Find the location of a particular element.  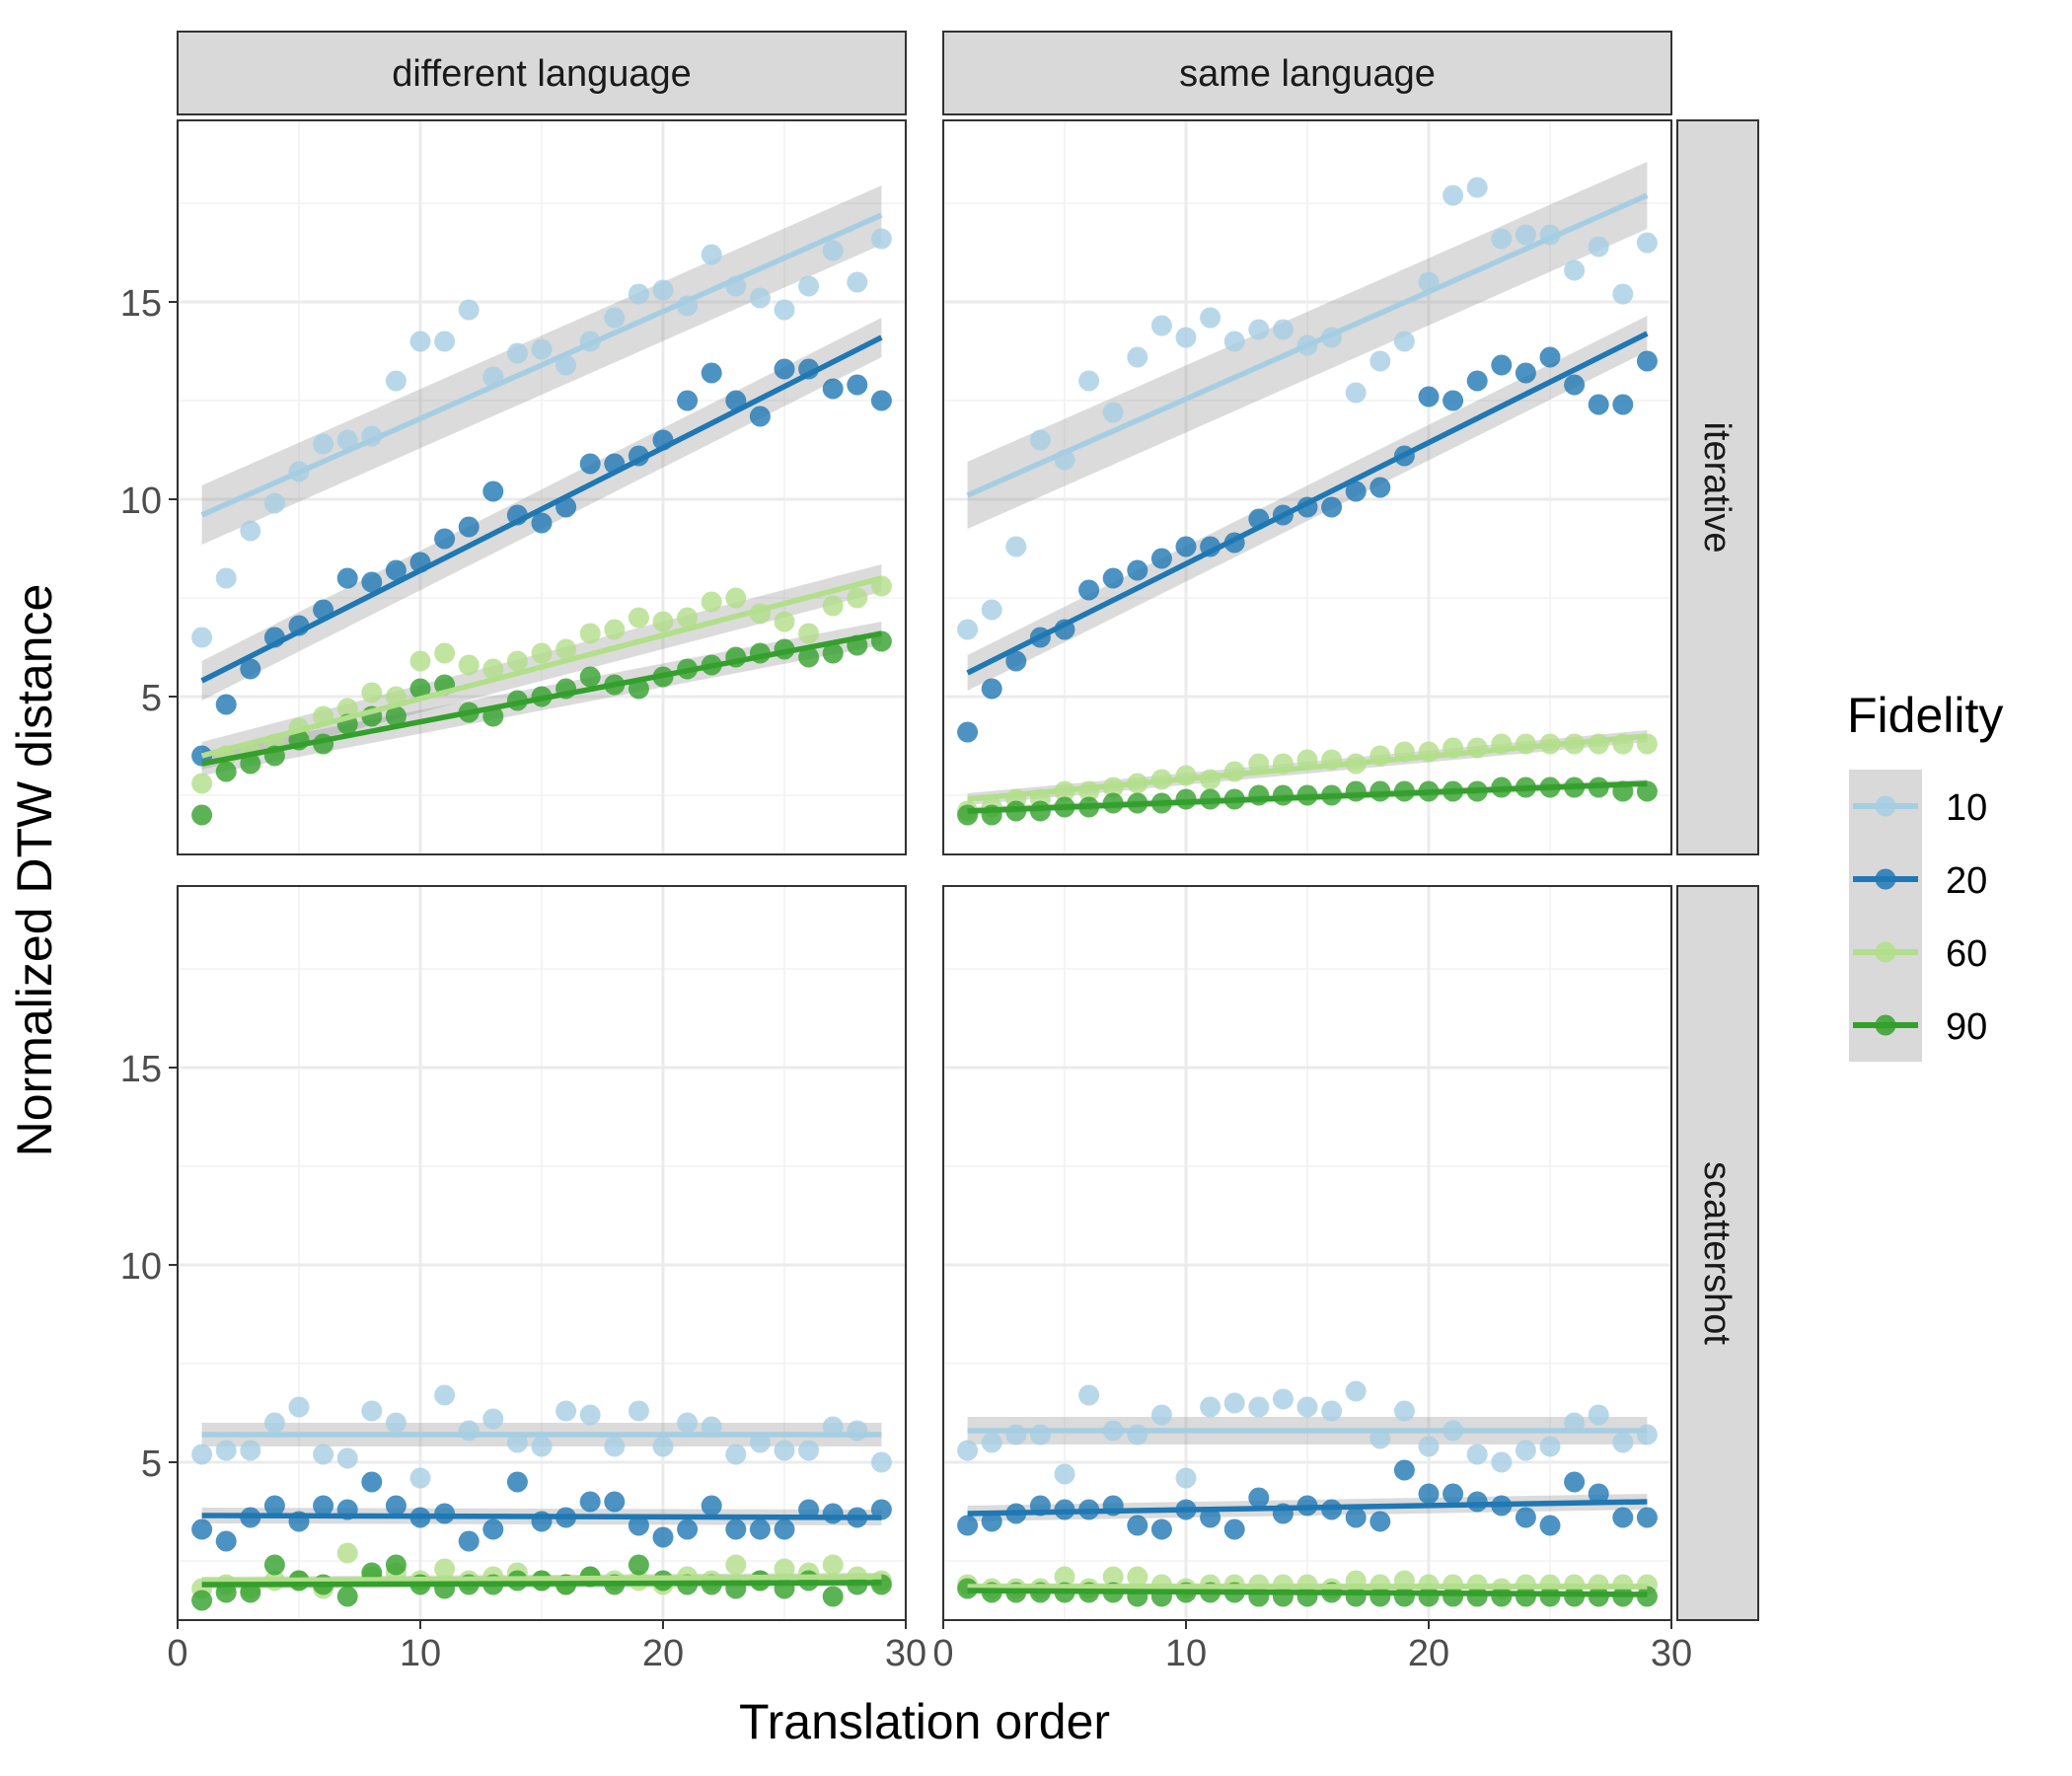

y-tick-label: 5 is located at coordinates (152, 699).